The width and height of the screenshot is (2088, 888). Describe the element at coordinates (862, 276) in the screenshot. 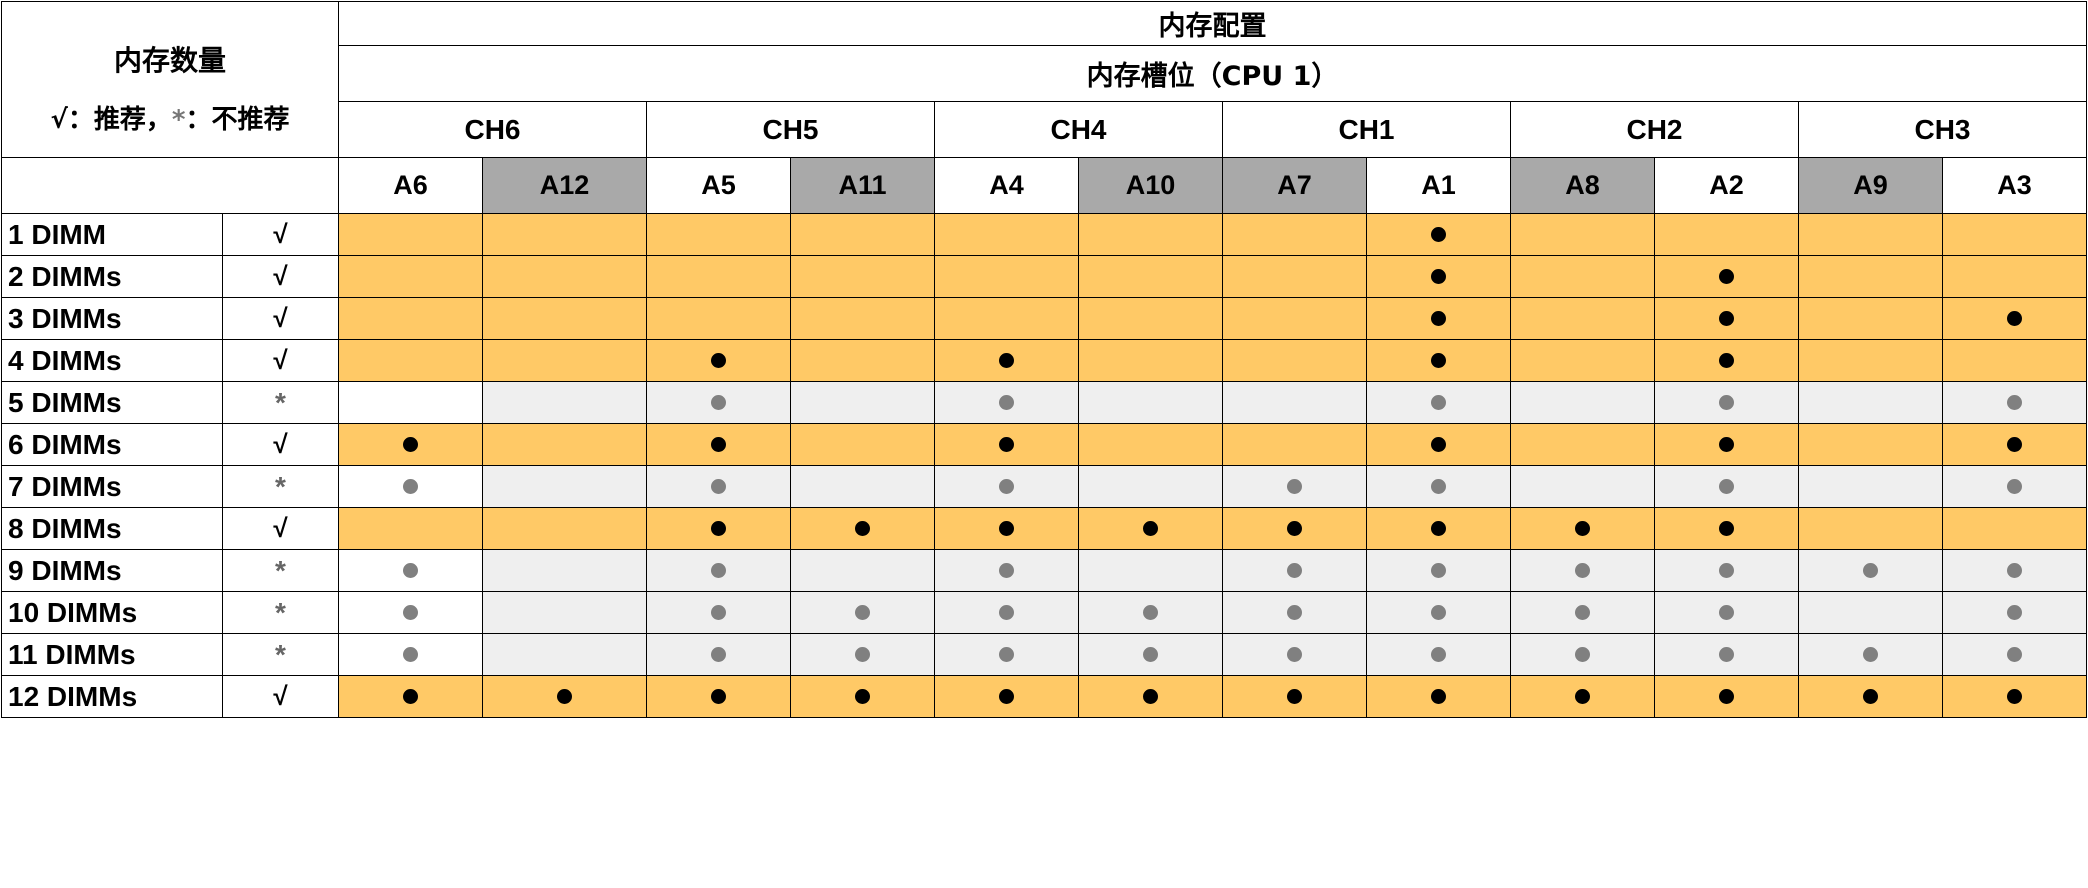

I see `slot-cell-a11` at that location.